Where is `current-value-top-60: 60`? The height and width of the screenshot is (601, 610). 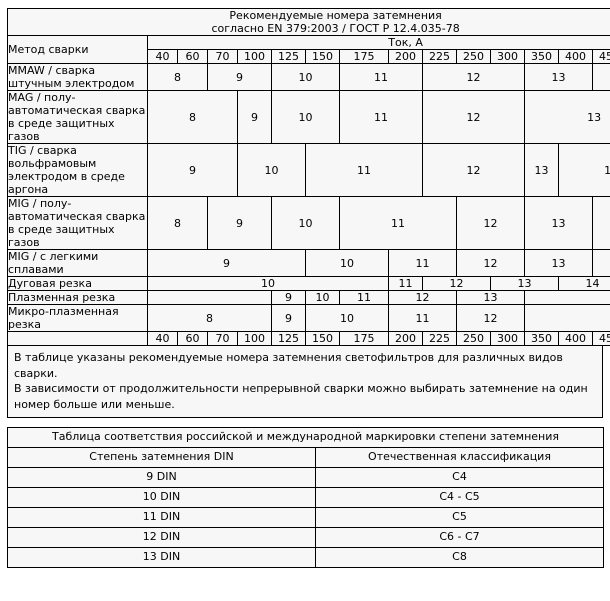 current-value-top-60: 60 is located at coordinates (192, 56).